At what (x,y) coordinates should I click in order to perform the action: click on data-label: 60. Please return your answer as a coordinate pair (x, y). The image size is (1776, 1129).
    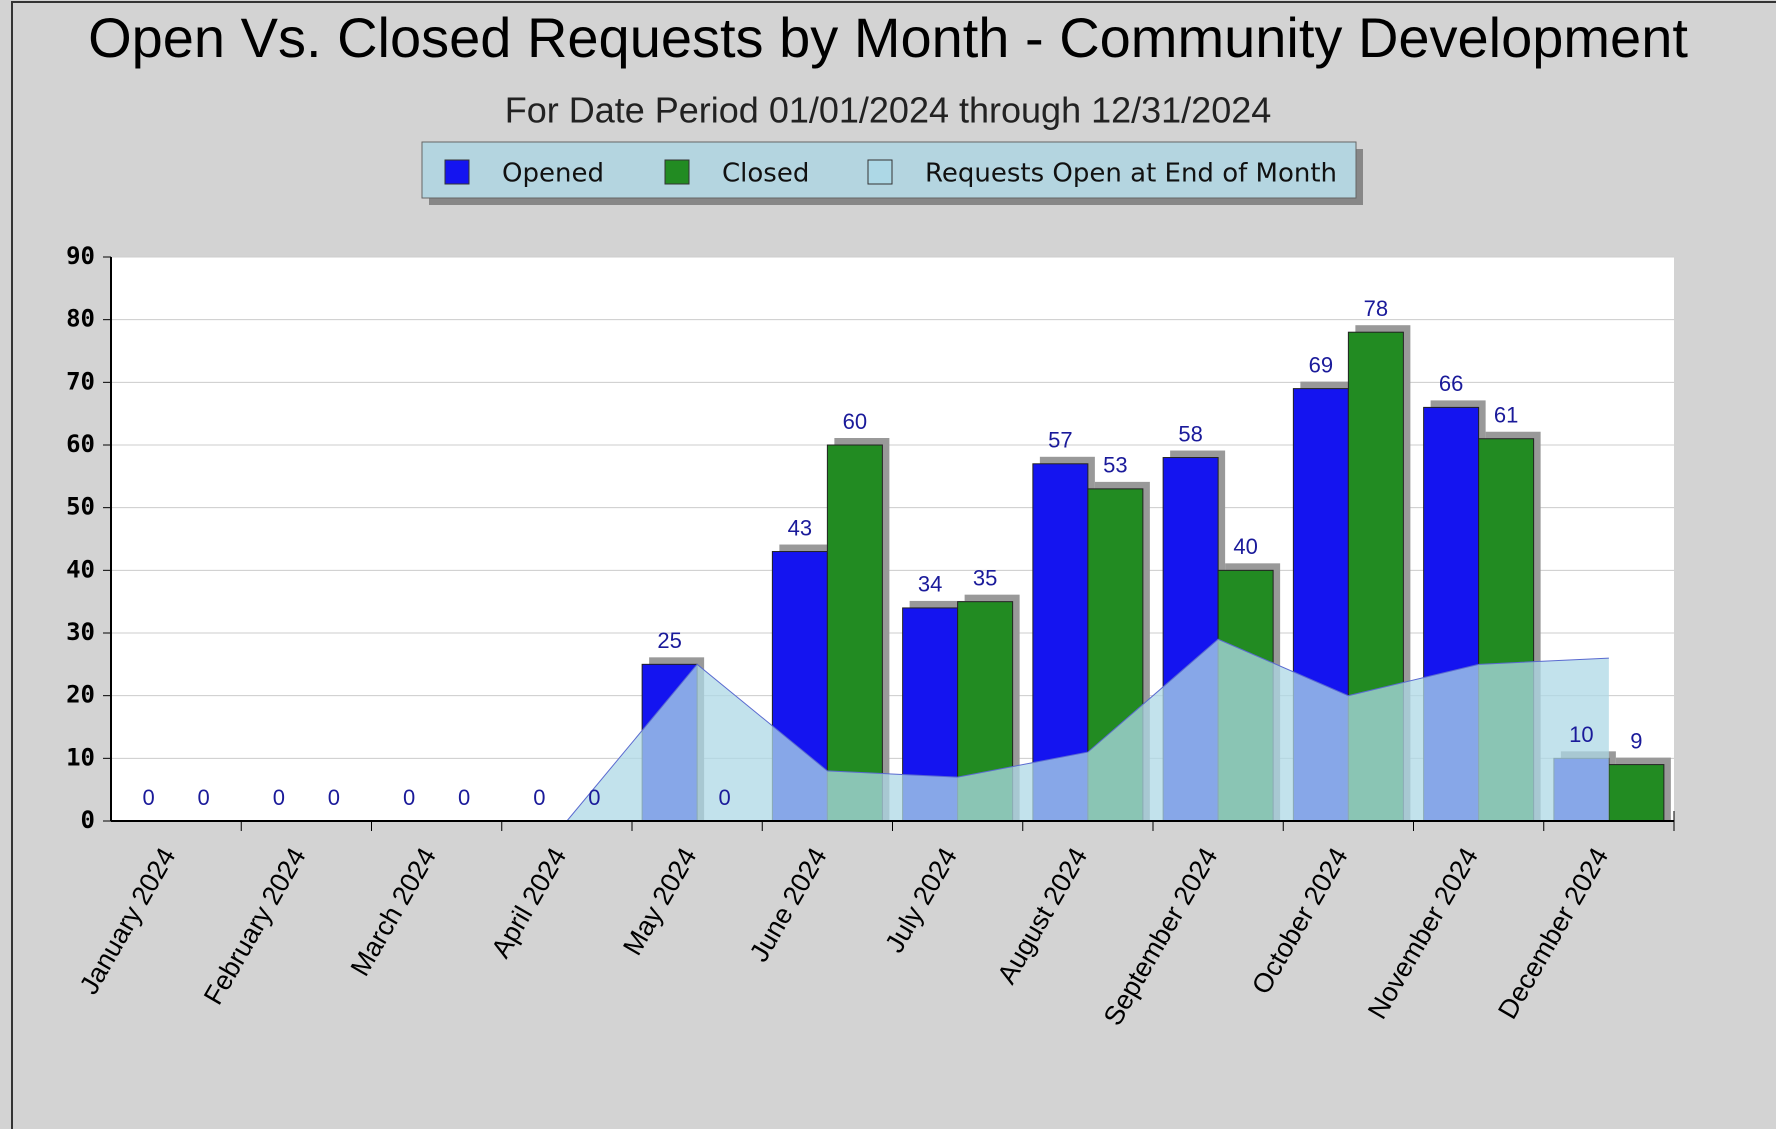
    Looking at the image, I should click on (855, 421).